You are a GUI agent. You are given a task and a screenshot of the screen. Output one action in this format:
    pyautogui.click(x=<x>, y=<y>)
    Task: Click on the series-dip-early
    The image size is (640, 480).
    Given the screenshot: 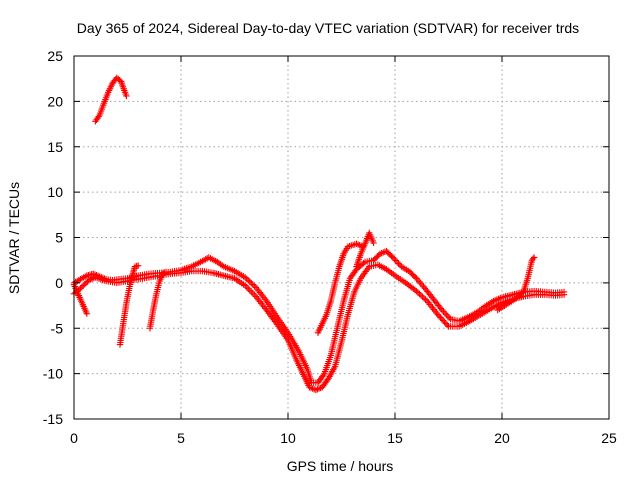 What is the action you would take?
    pyautogui.click(x=80, y=299)
    